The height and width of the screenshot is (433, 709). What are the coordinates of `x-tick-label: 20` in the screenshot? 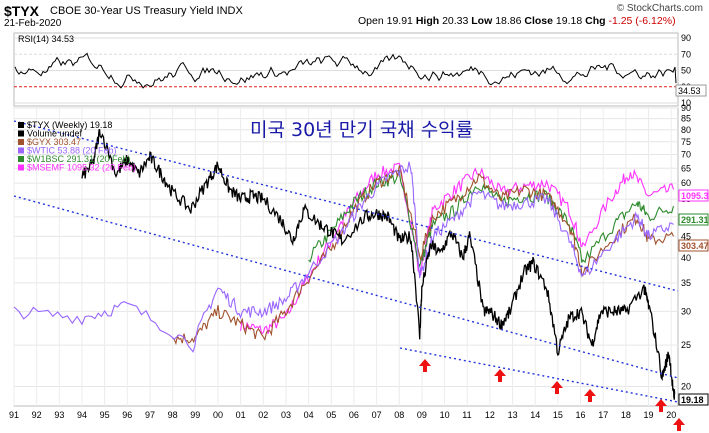 It's located at (671, 415).